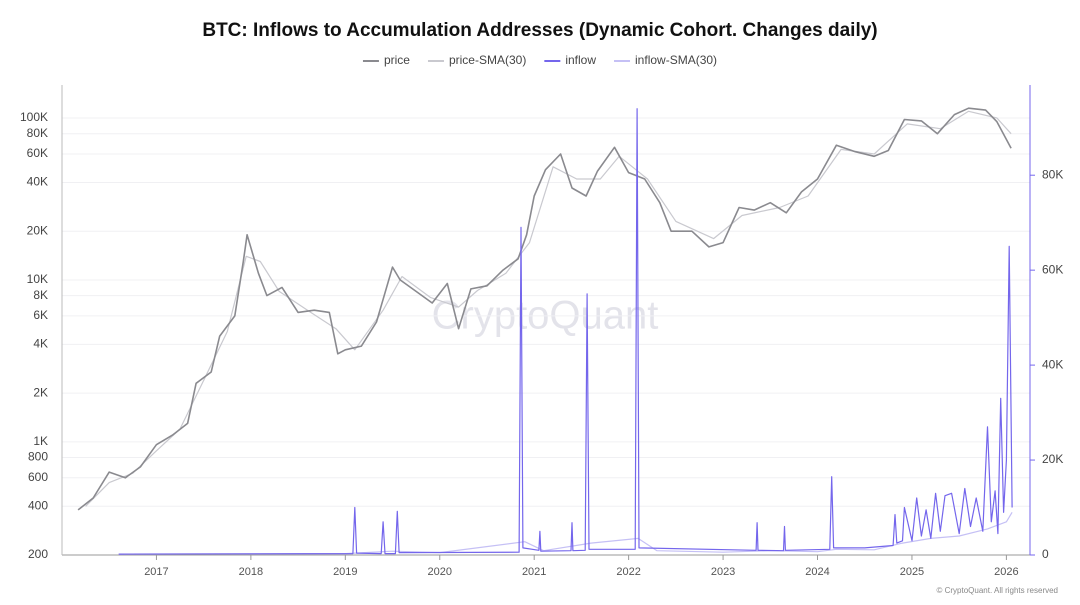  What do you see at coordinates (817, 572) in the screenshot?
I see `x-tick-label: 2024` at bounding box center [817, 572].